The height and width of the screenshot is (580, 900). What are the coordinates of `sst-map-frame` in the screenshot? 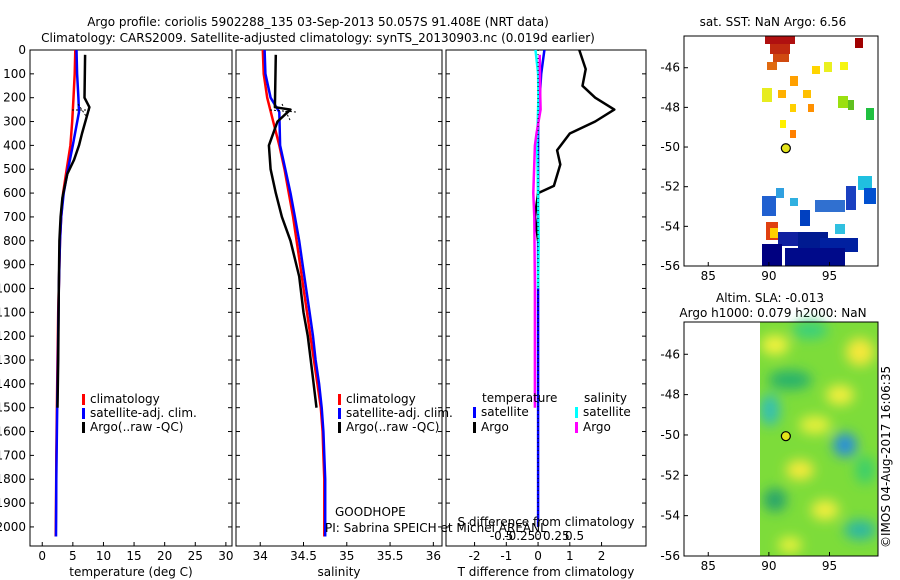 It's located at (781, 151).